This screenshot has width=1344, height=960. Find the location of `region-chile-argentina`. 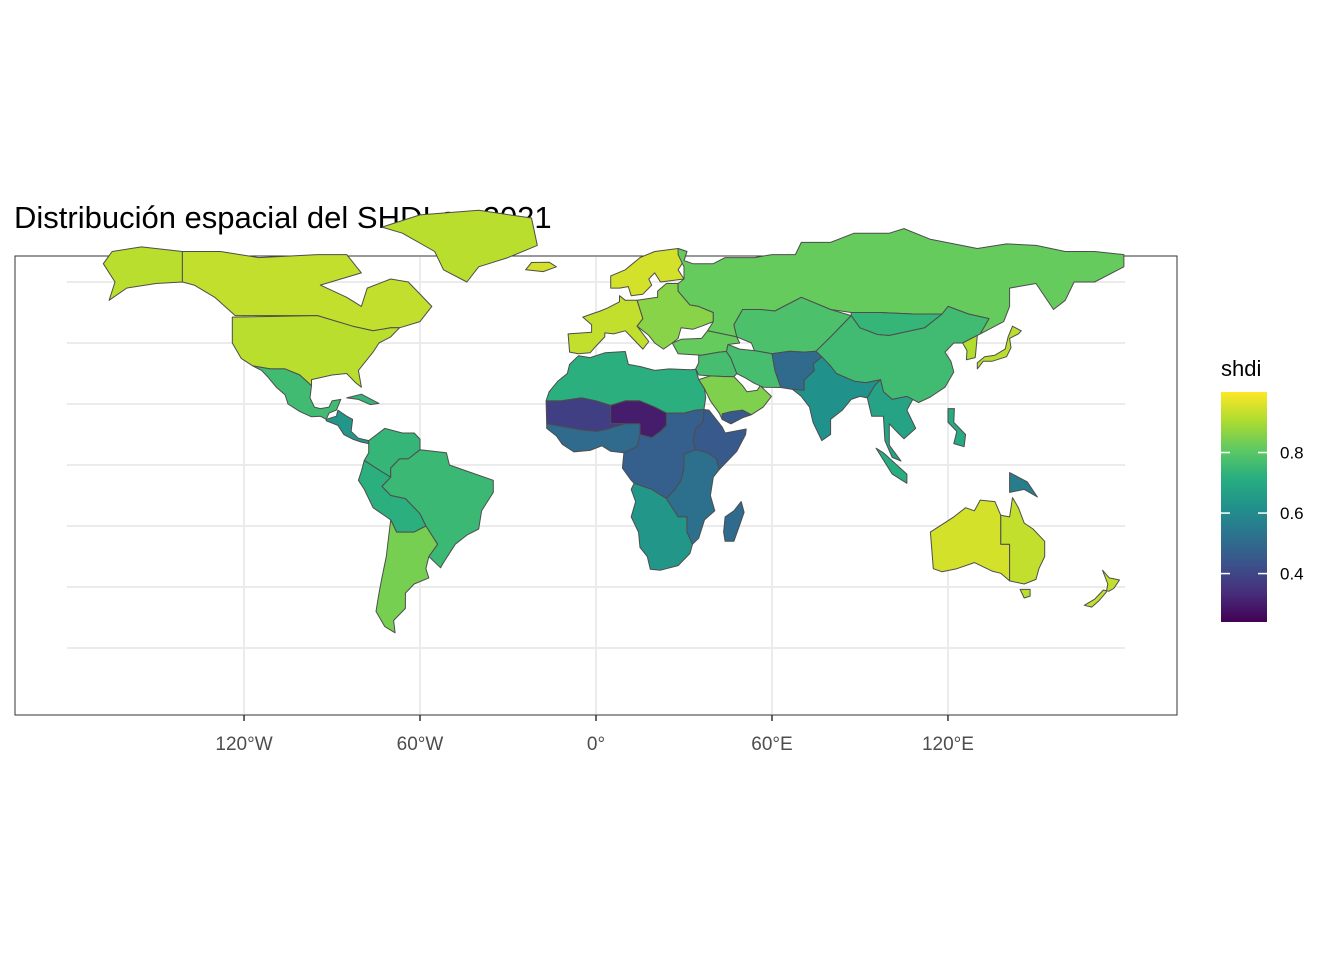

region-chile-argentina is located at coordinates (407, 576).